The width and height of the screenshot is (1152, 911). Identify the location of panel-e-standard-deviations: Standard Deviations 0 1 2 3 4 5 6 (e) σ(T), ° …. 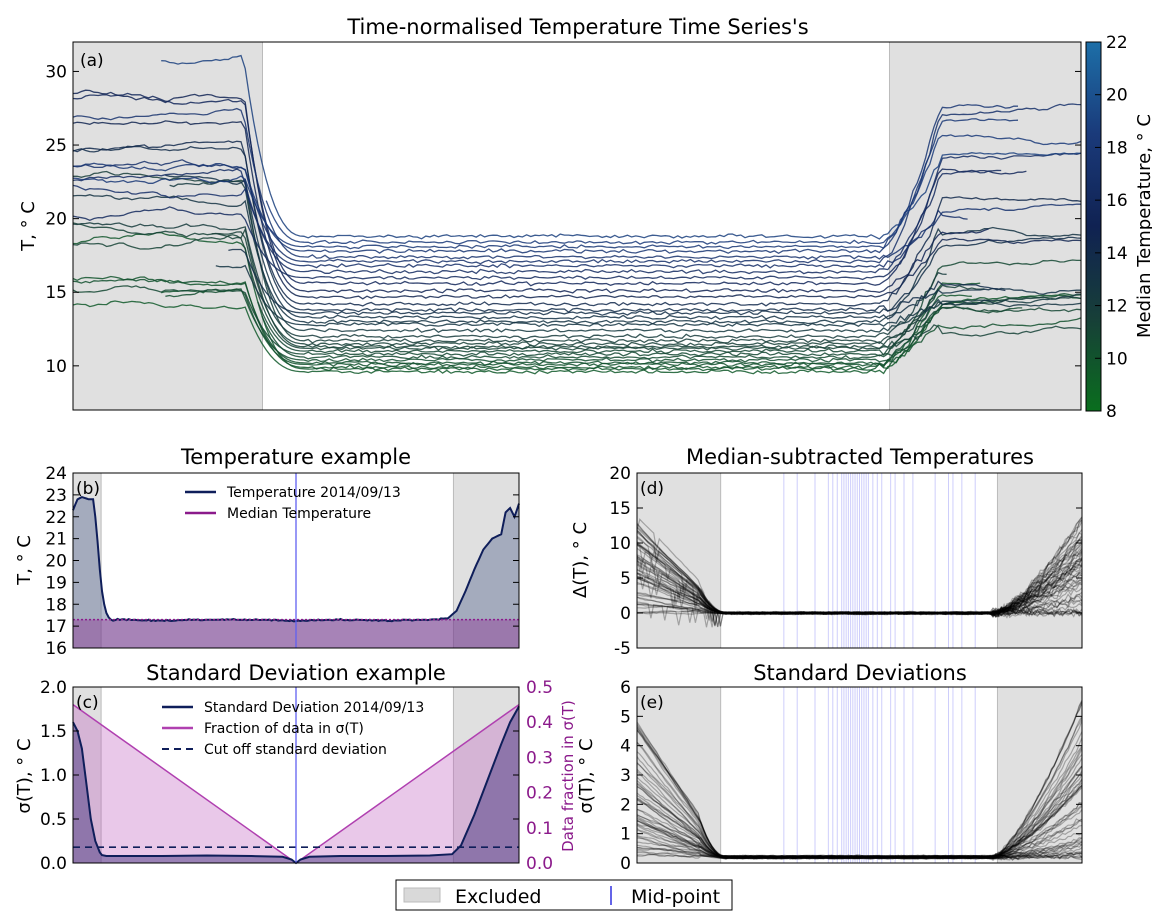
(829, 767).